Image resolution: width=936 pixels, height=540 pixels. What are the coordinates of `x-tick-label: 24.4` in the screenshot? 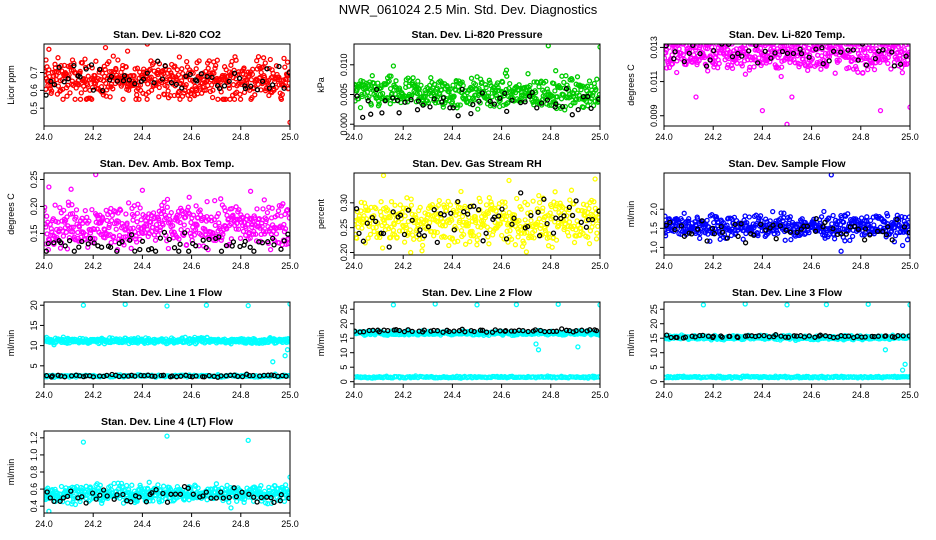 It's located at (143, 266).